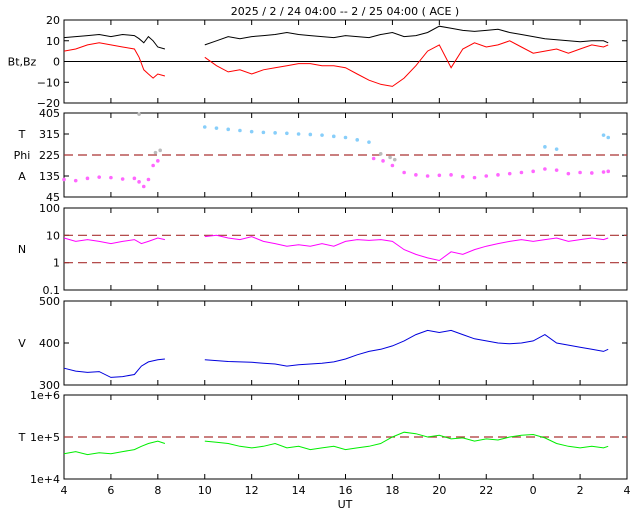  I want to click on y-tick-label: 315, so click(49, 134).